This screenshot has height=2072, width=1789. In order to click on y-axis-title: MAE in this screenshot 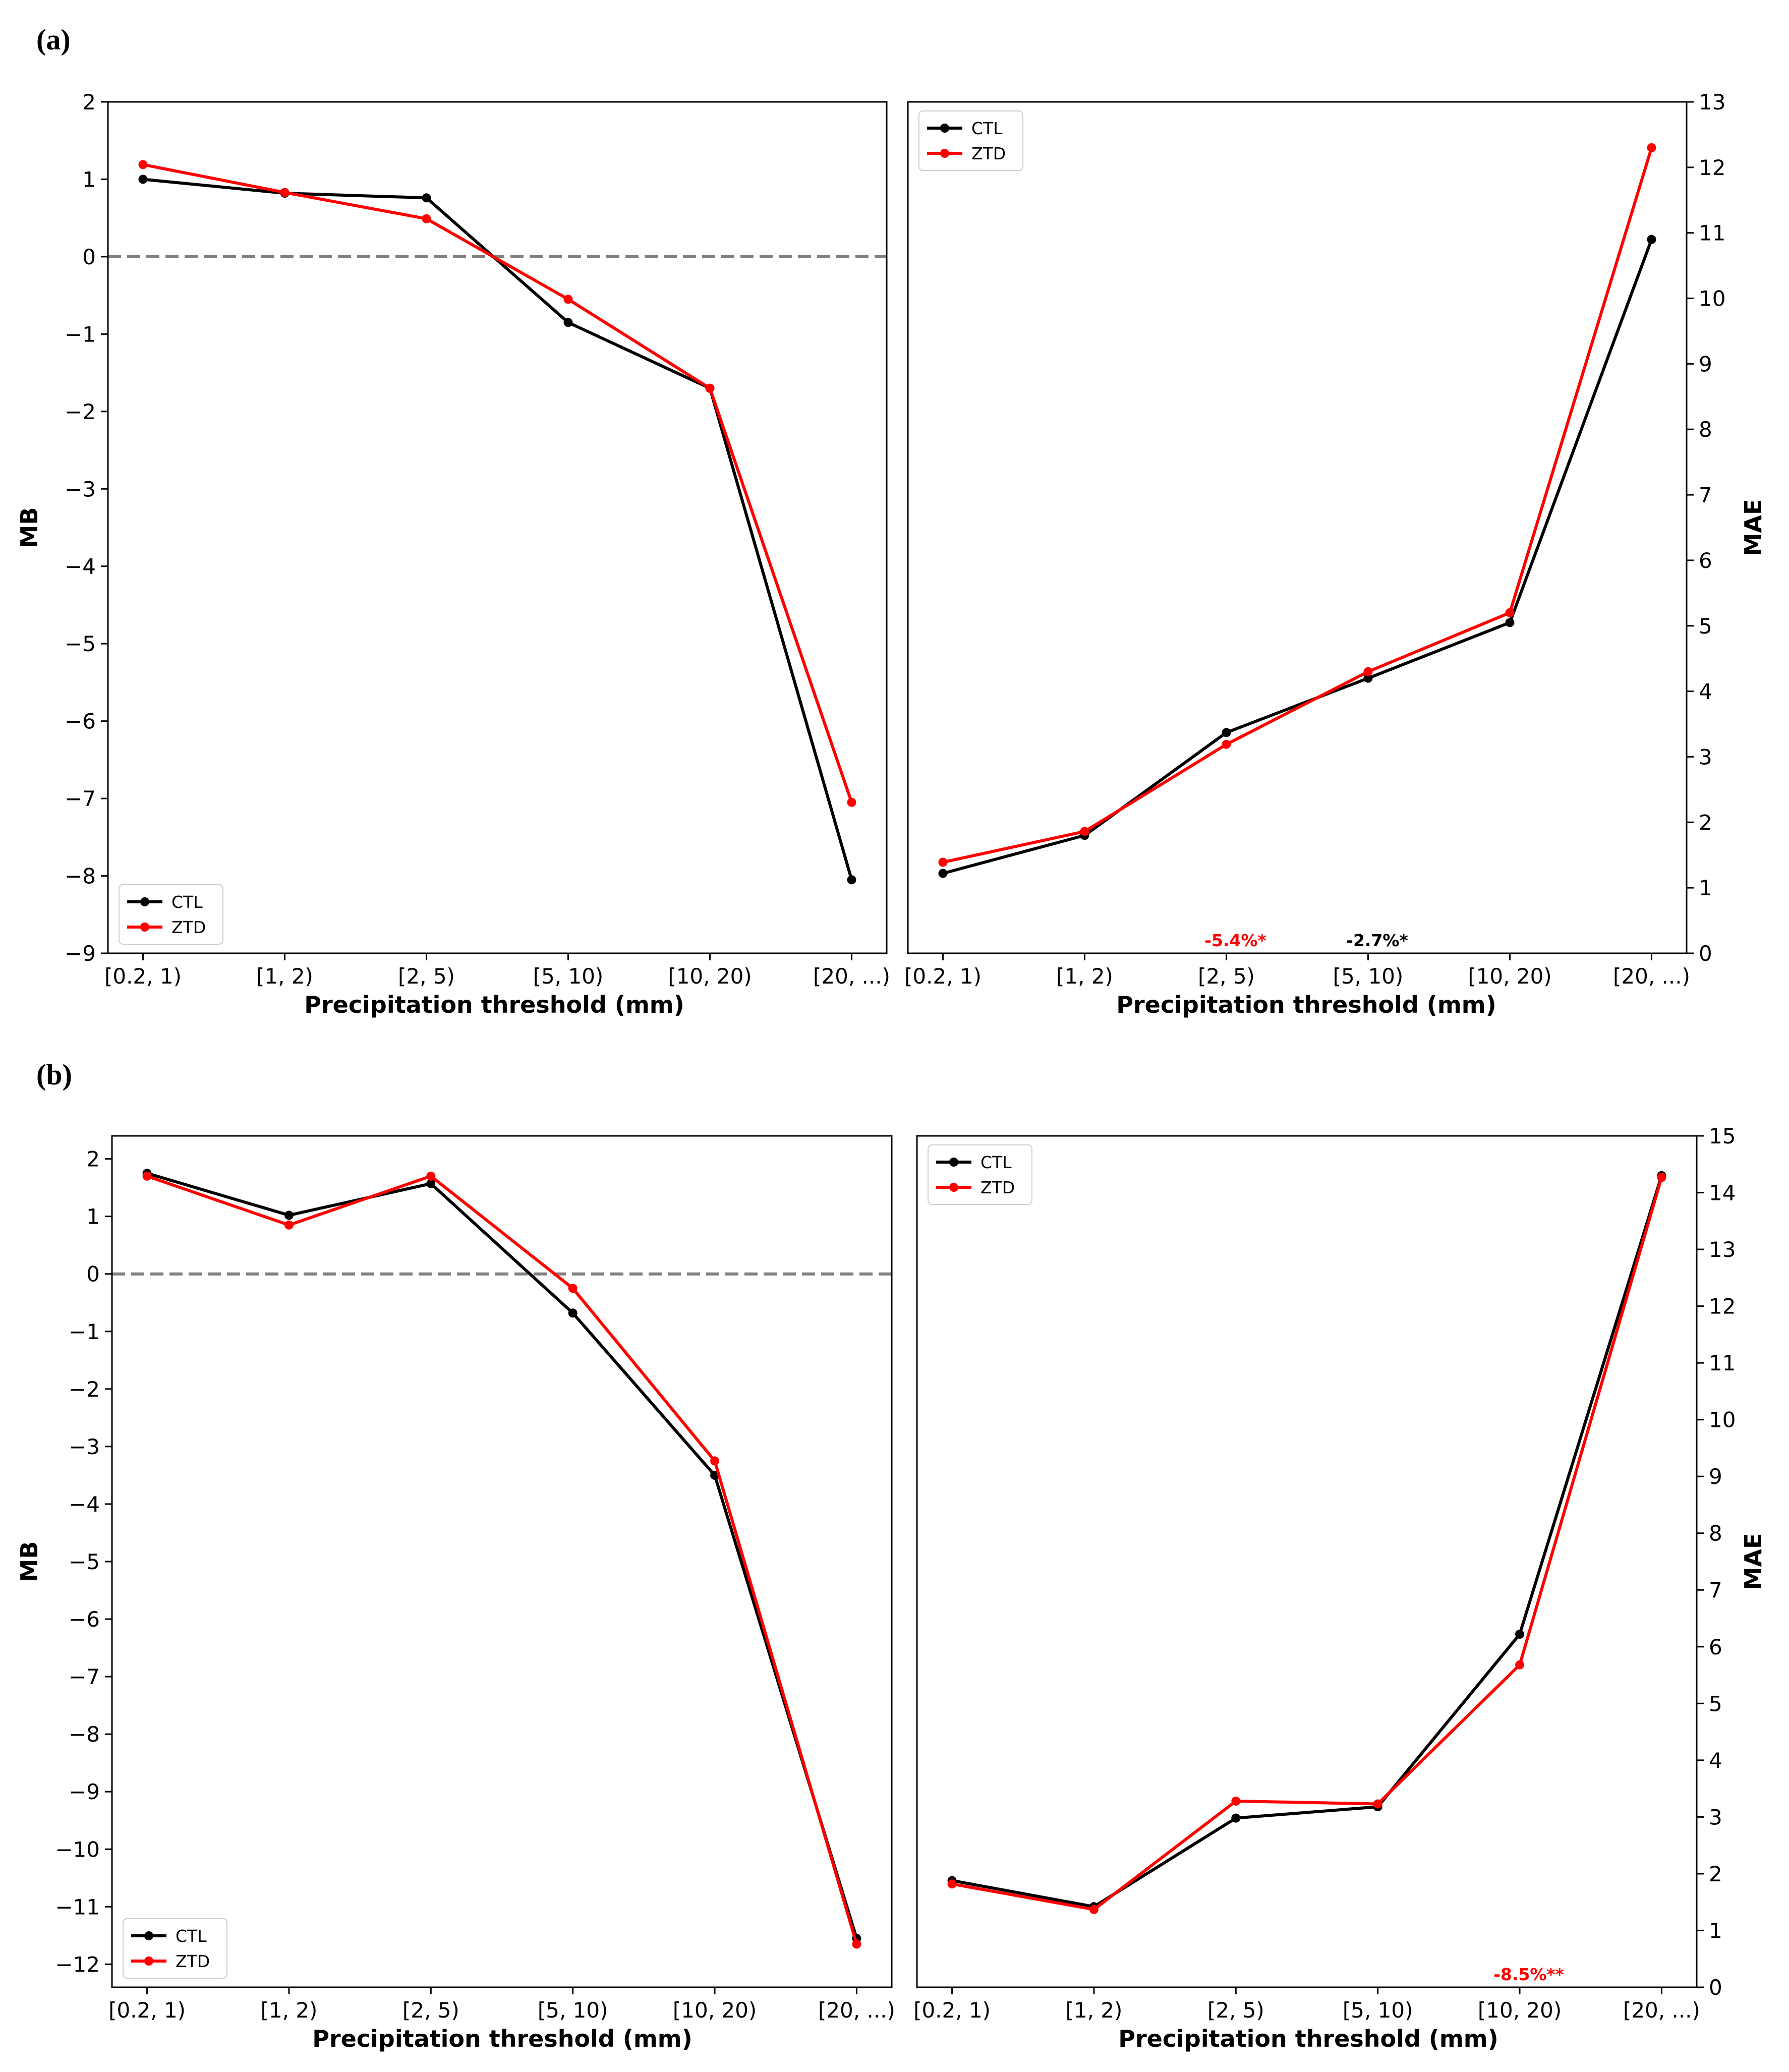, I will do `click(1754, 1561)`.